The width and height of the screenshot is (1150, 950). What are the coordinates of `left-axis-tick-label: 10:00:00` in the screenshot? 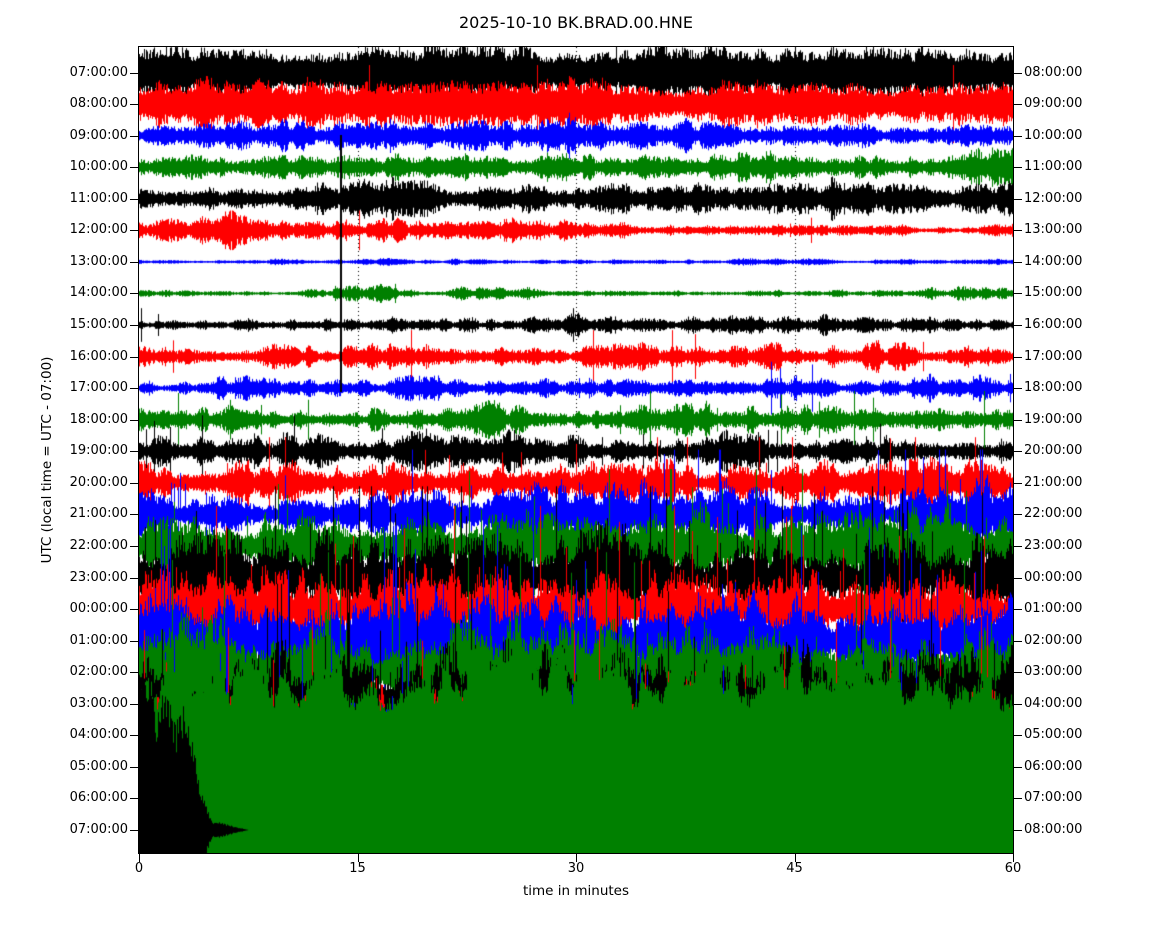 It's located at (98, 167).